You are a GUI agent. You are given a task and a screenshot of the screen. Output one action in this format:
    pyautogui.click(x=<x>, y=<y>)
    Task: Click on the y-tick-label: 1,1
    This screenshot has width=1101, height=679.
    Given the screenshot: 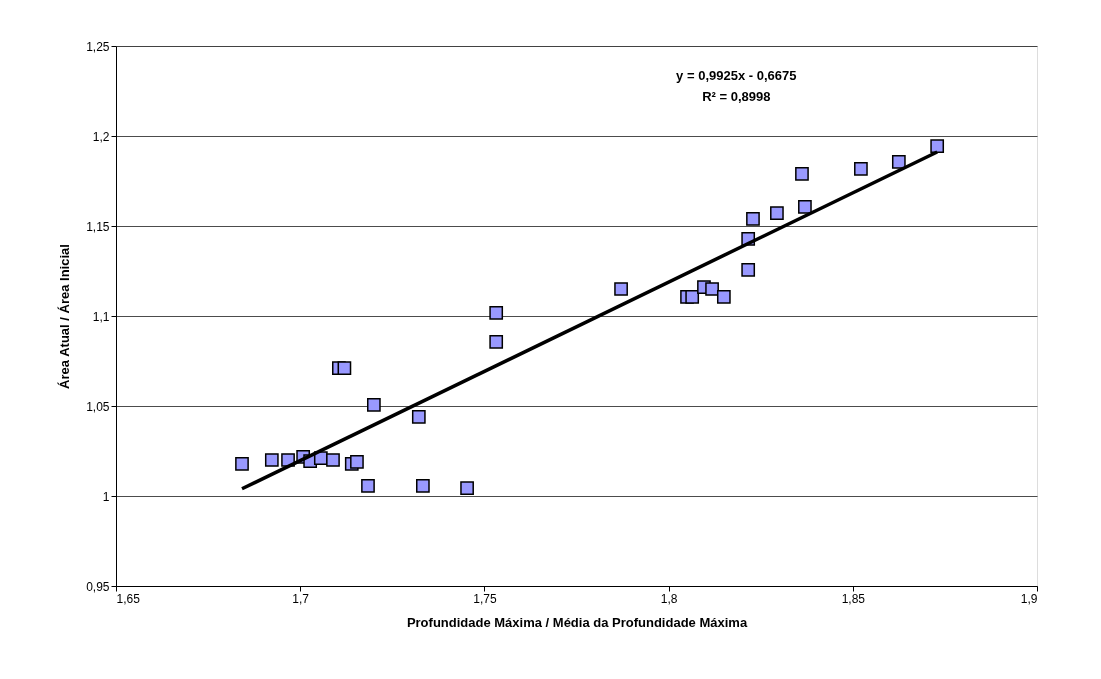 What is the action you would take?
    pyautogui.click(x=101, y=316)
    